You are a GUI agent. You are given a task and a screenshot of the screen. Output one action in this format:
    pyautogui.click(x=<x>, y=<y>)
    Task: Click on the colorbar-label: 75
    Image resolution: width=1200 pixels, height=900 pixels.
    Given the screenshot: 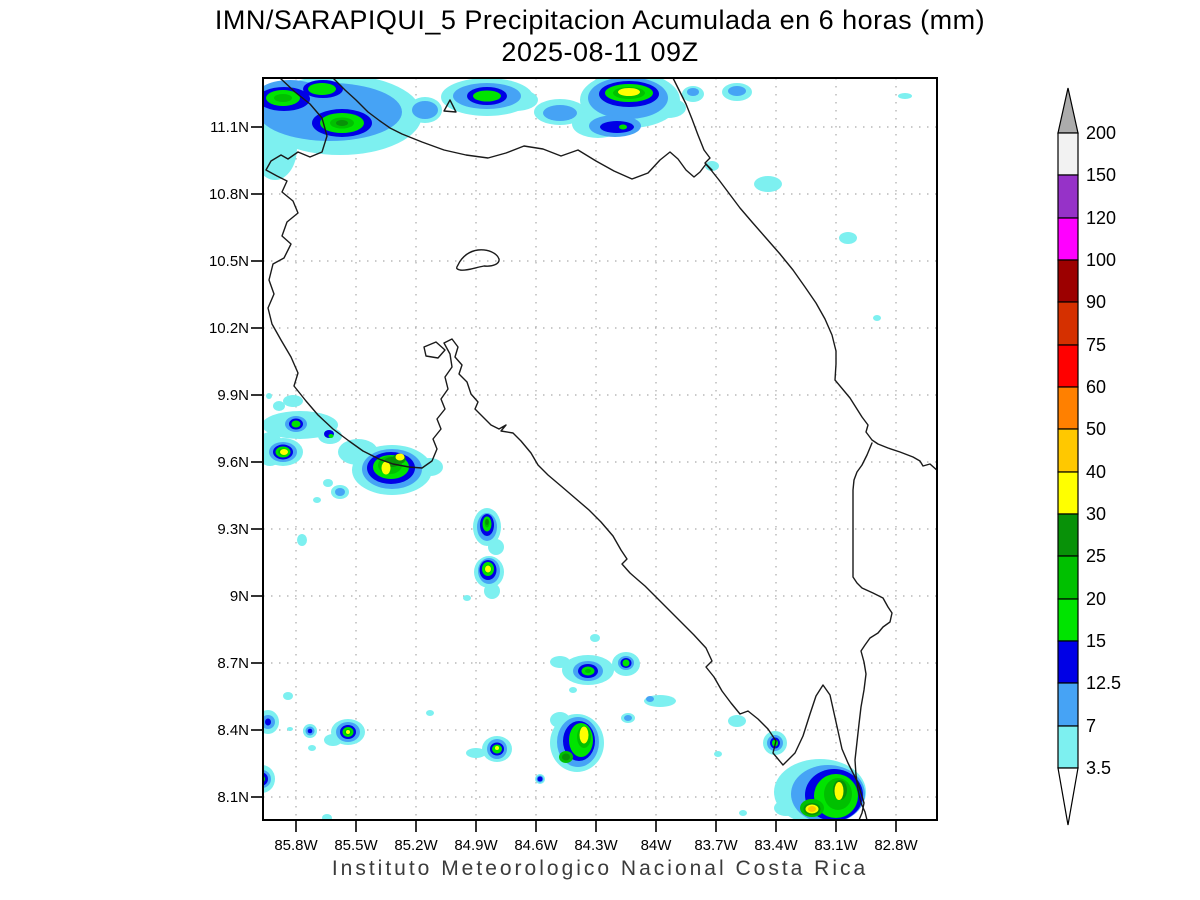 What is the action you would take?
    pyautogui.click(x=1096, y=345)
    